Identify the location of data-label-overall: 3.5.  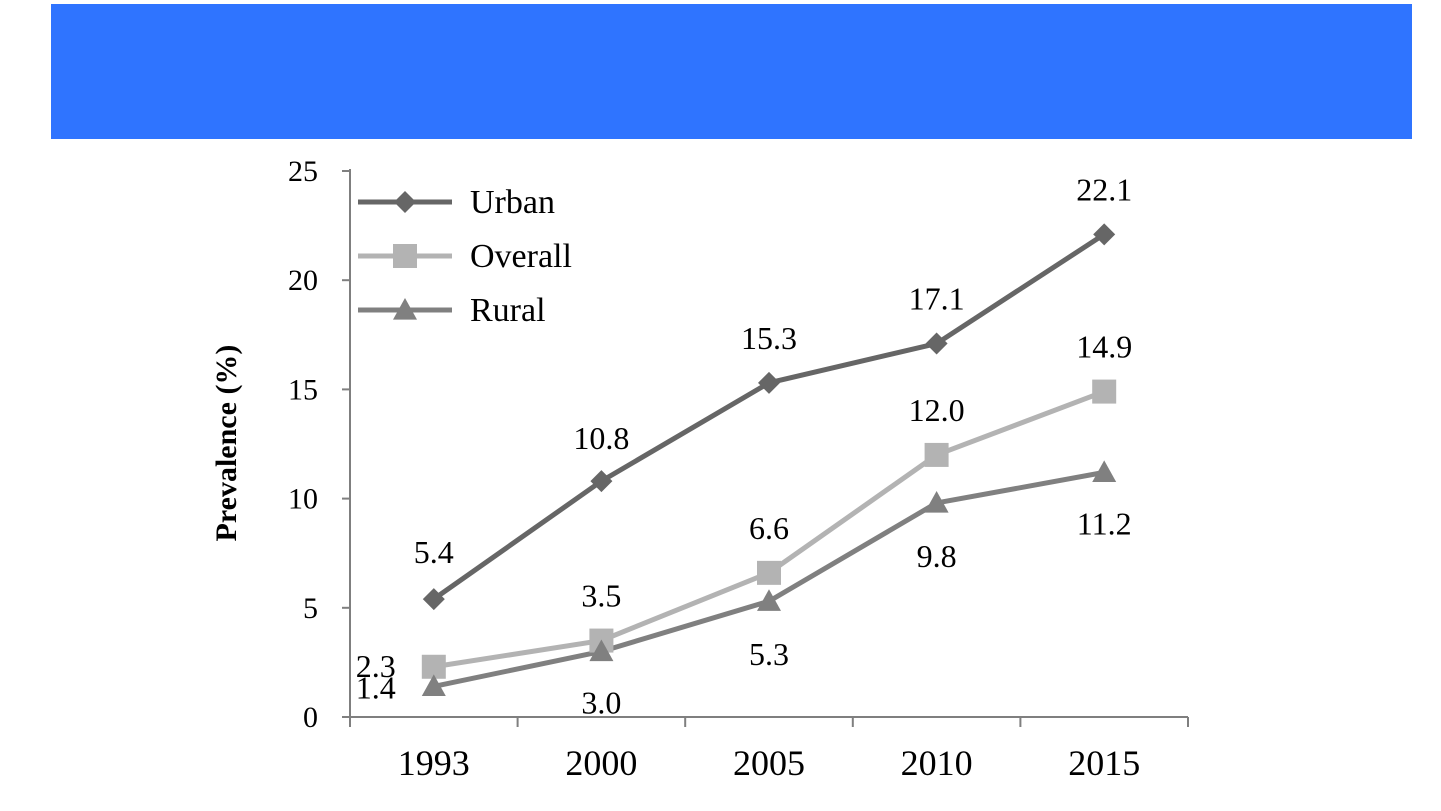
(601, 596).